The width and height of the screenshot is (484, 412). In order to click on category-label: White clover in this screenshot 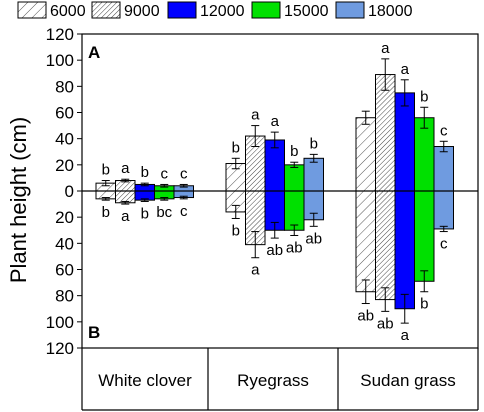, I will do `click(145, 380)`.